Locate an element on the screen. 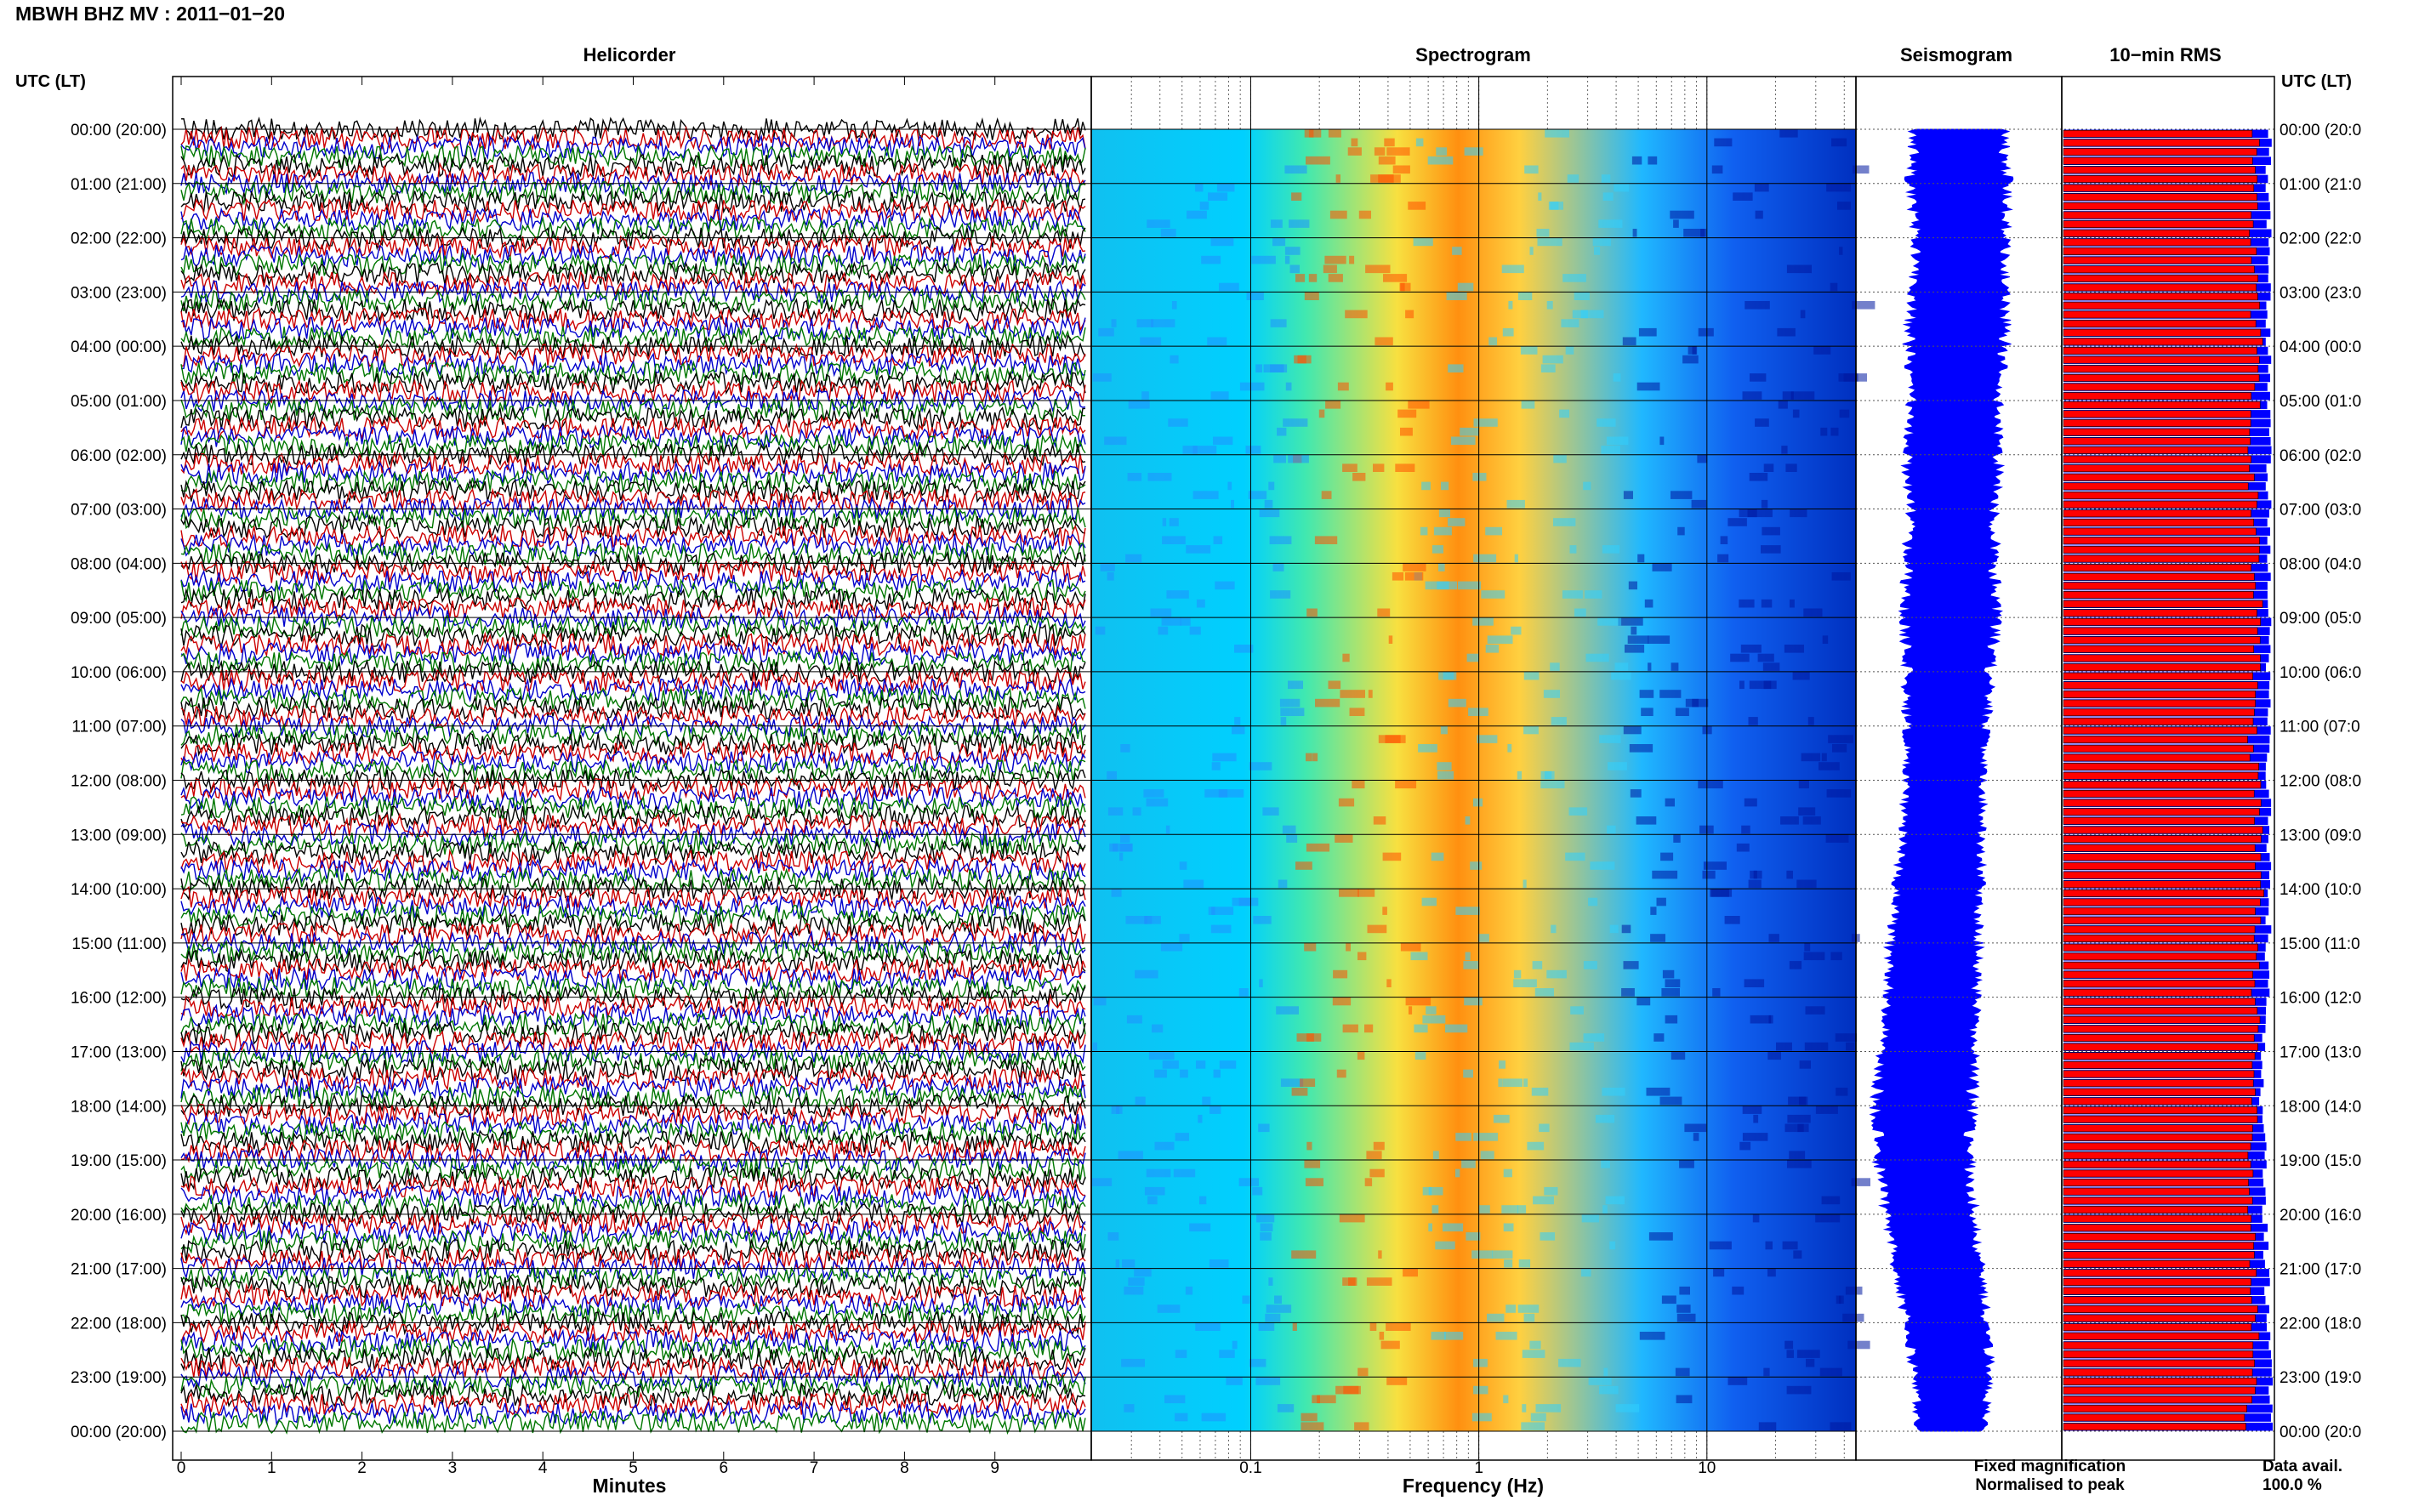 The width and height of the screenshot is (2419, 1512). hour-label-left: 12:00 (08:00) is located at coordinates (119, 782).